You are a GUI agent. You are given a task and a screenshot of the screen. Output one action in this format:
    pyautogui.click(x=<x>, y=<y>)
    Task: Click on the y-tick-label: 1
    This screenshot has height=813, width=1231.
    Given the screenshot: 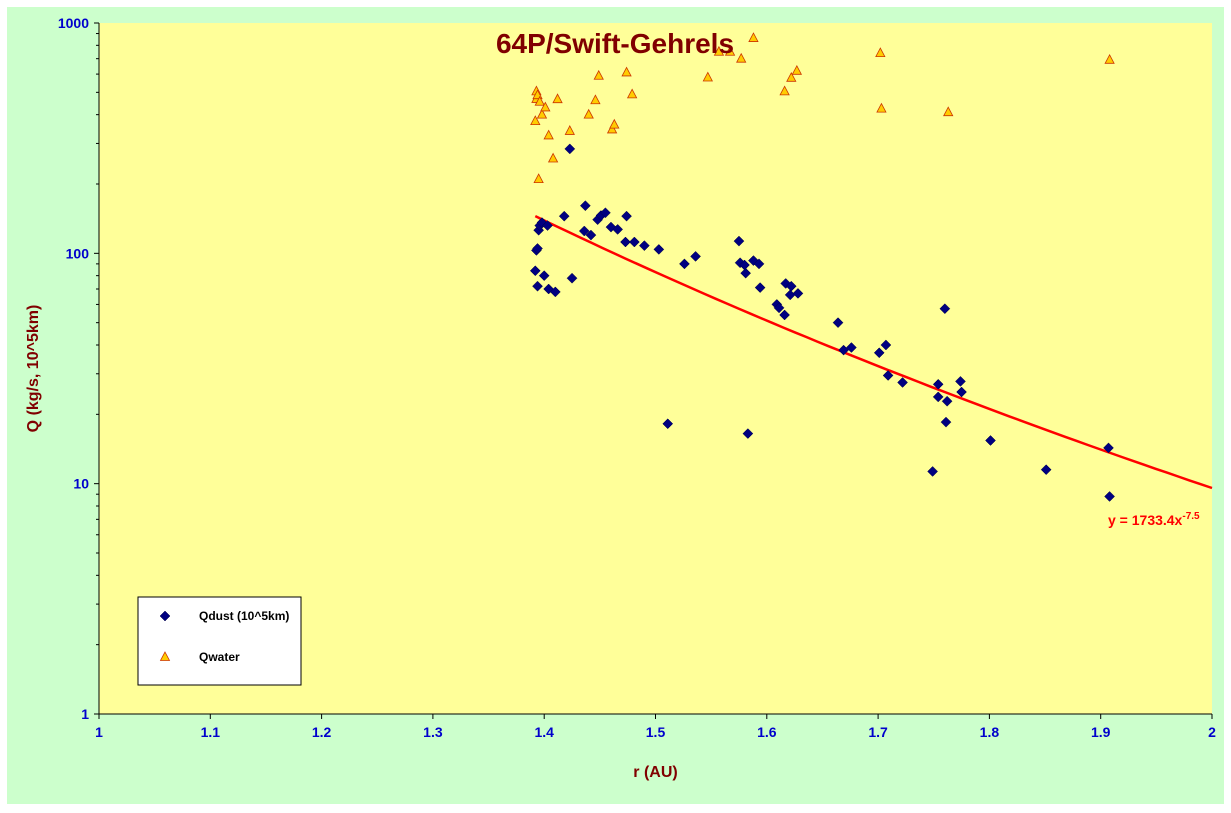 What is the action you would take?
    pyautogui.click(x=85, y=714)
    